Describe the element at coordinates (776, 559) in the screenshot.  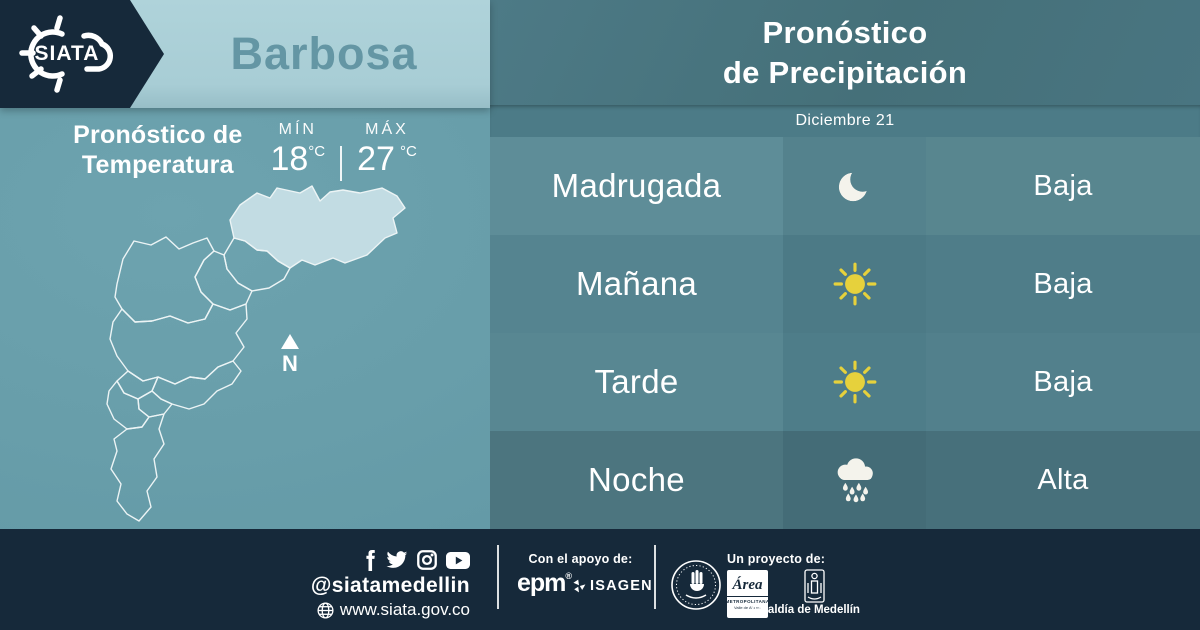
I see `project-label: Un proyecto de:` at that location.